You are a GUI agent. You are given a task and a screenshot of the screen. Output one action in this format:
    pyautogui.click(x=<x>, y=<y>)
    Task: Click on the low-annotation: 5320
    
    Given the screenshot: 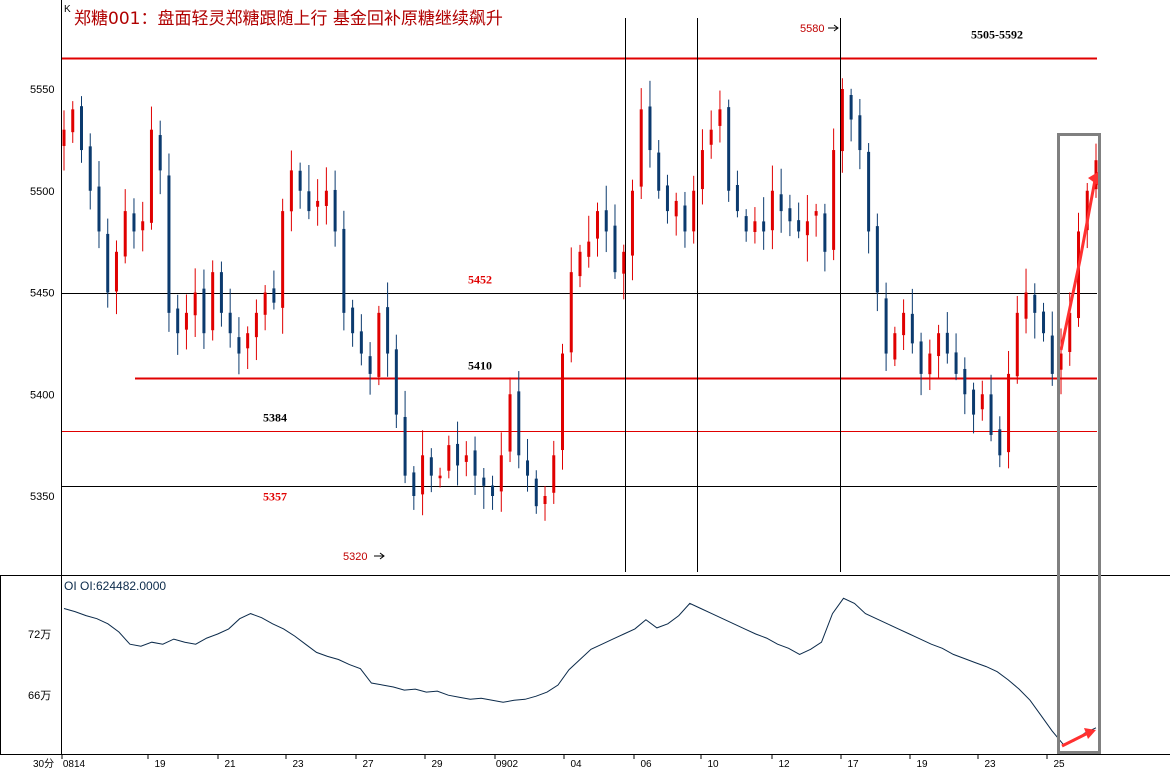 What is the action you would take?
    pyautogui.click(x=355, y=557)
    